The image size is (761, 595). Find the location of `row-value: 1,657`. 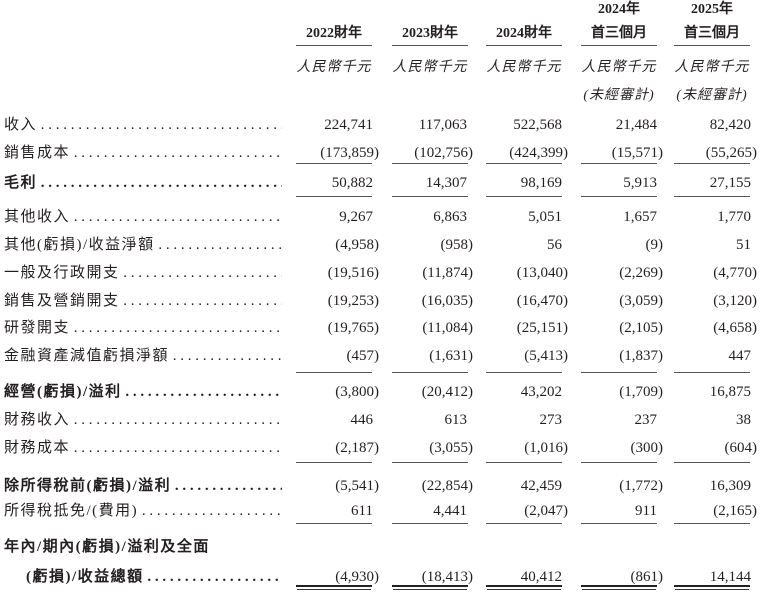

row-value: 1,657 is located at coordinates (640, 217).